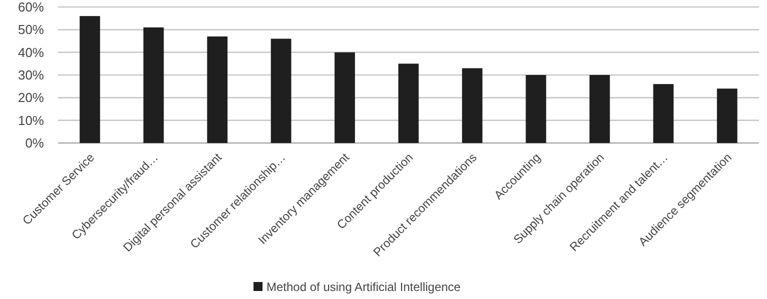  What do you see at coordinates (31, 30) in the screenshot?
I see `y-tick-label: 50%` at bounding box center [31, 30].